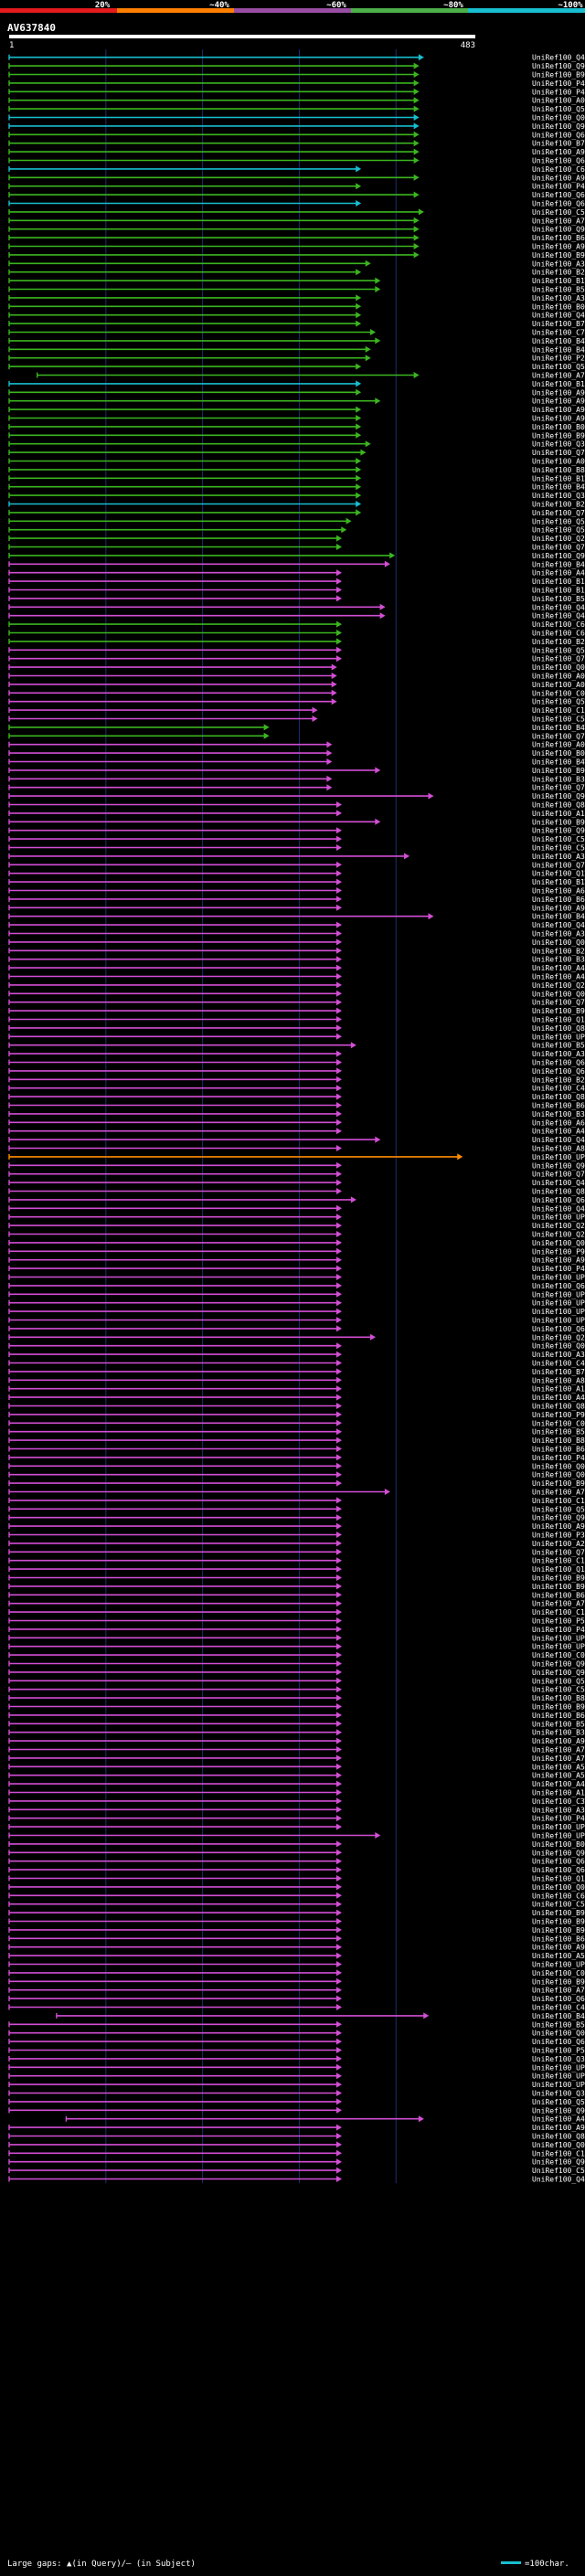  I want to click on hit-label: UniRef100_B6CI32, so click(559, 900).